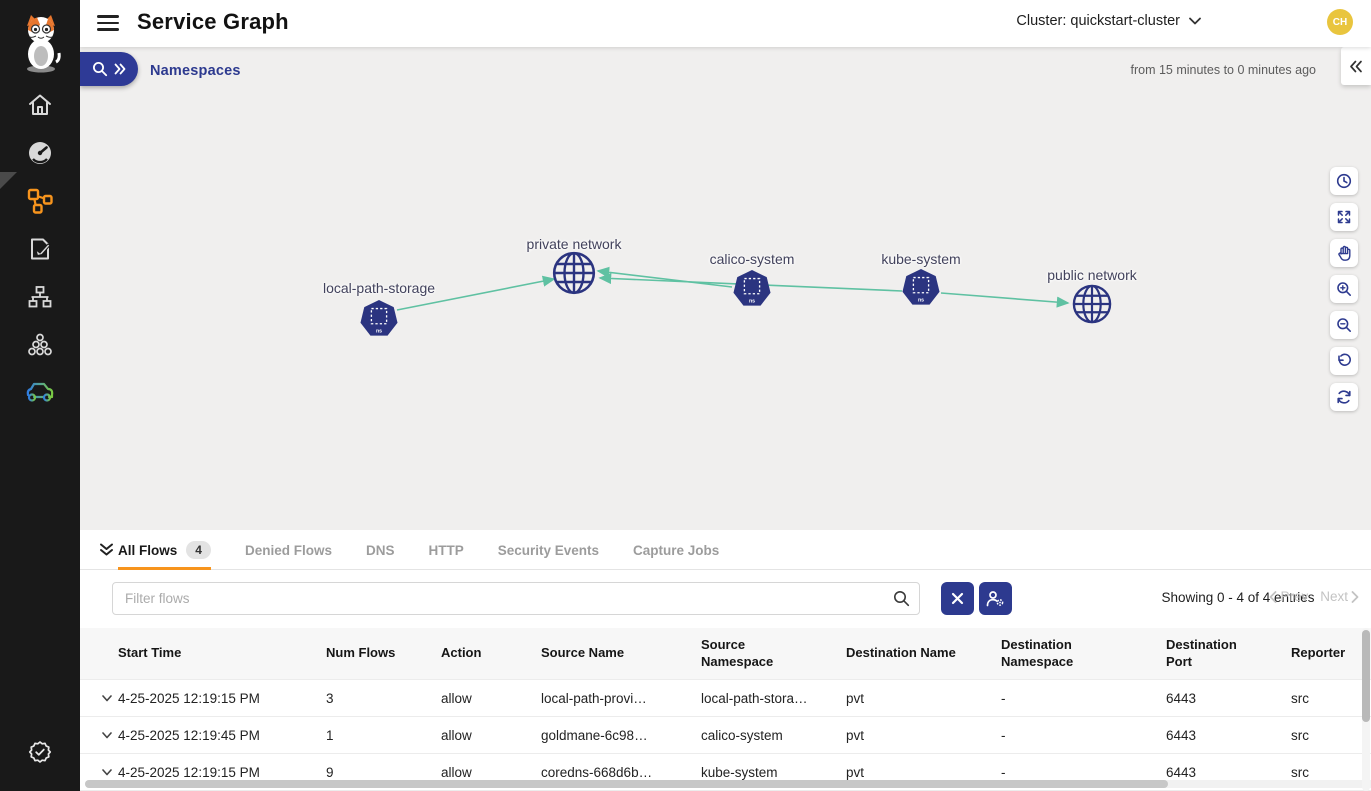 This screenshot has height=791, width=1371. I want to click on flows-filter-row: Showing 0 - 4 of 4 entries Prev Next, so click(725, 600).